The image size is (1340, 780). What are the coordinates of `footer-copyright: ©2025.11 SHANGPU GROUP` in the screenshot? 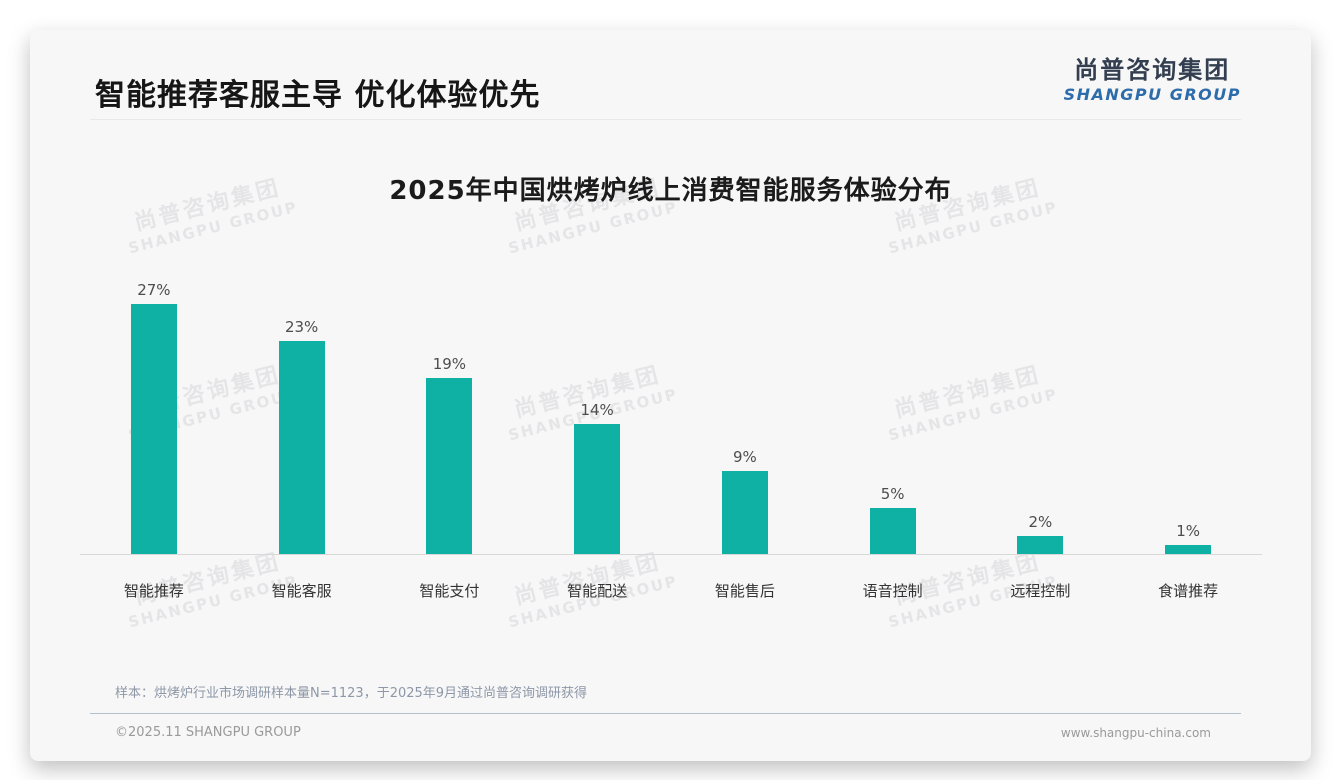 It's located at (208, 732).